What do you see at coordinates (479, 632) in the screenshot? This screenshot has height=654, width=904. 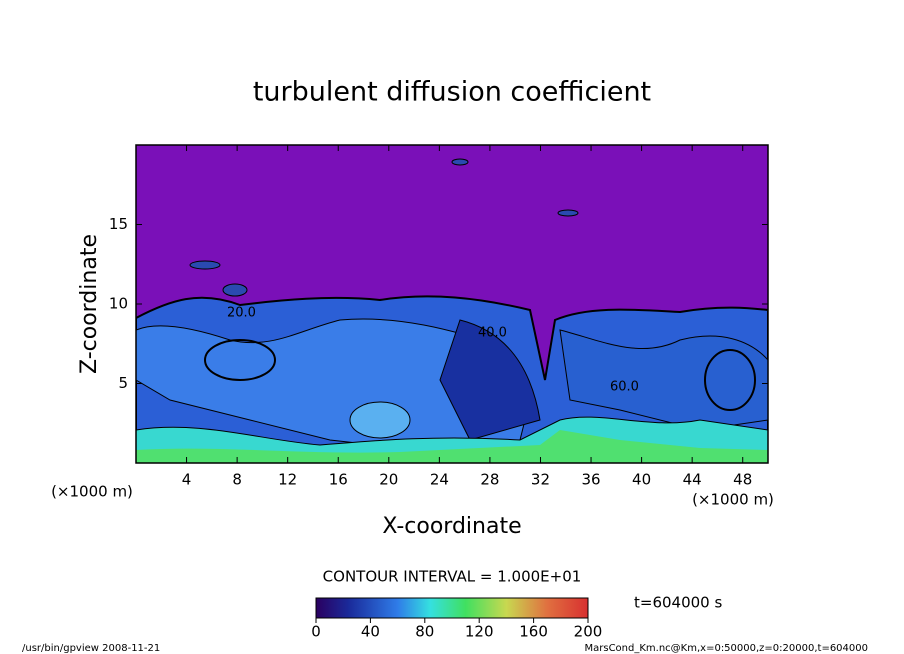 I see `colorbar-tick-label: 120` at bounding box center [479, 632].